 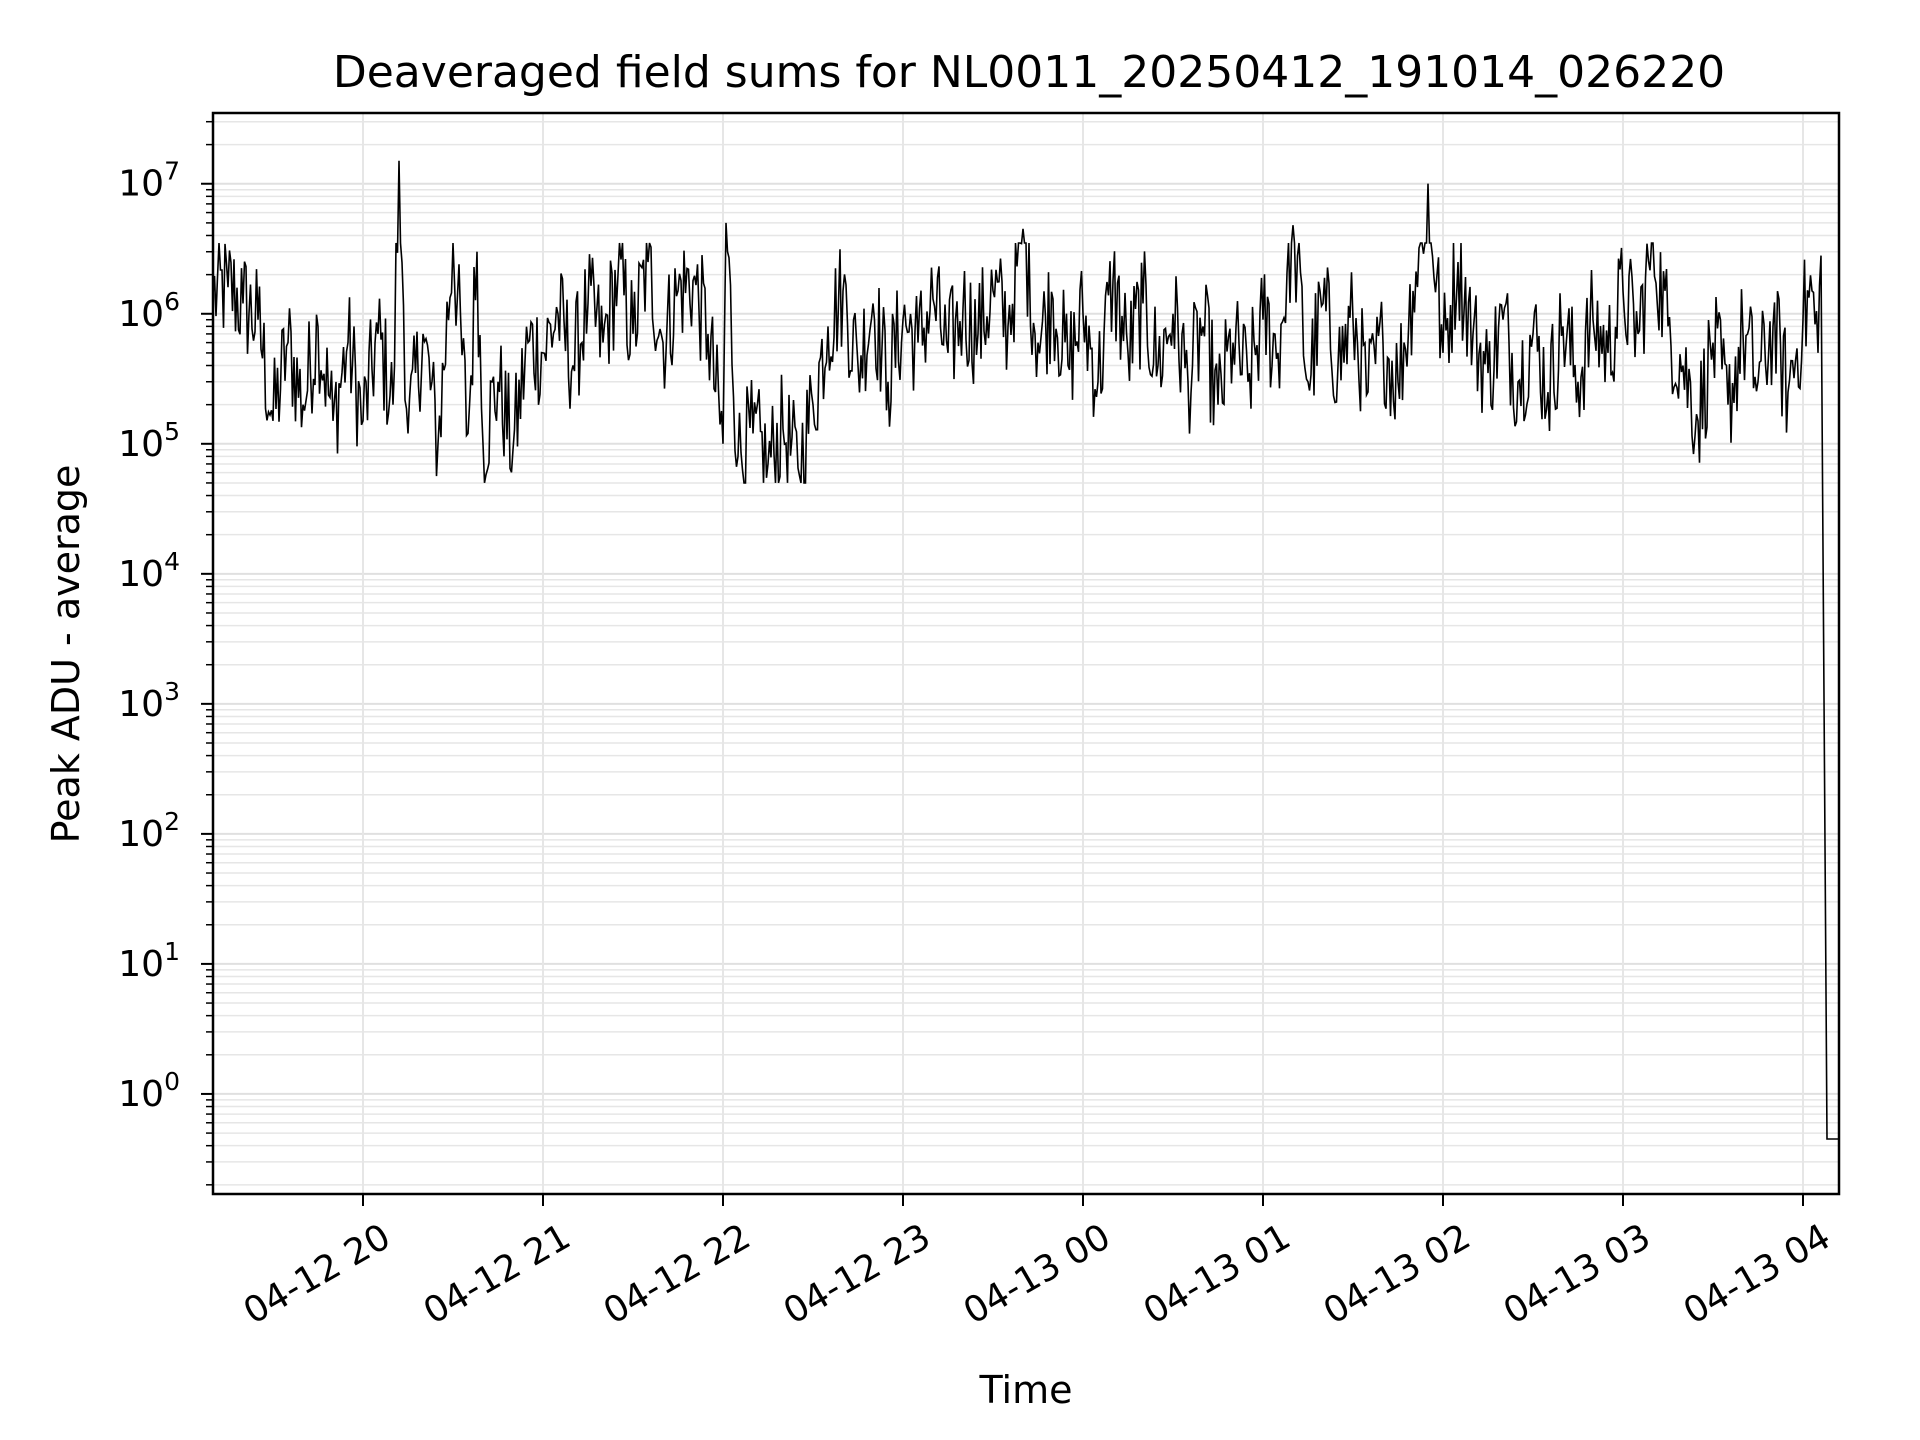 I want to click on y-tick-label: 10³, so click(x=149, y=701).